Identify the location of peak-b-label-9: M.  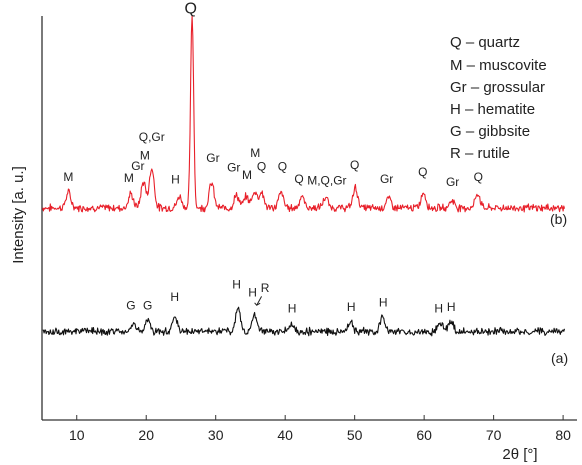
(247, 175).